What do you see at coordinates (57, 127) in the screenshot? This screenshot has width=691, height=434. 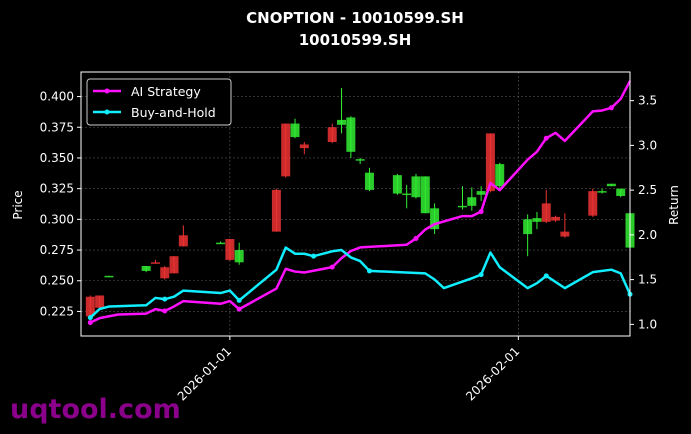 I see `y-tick-label: 0.375` at bounding box center [57, 127].